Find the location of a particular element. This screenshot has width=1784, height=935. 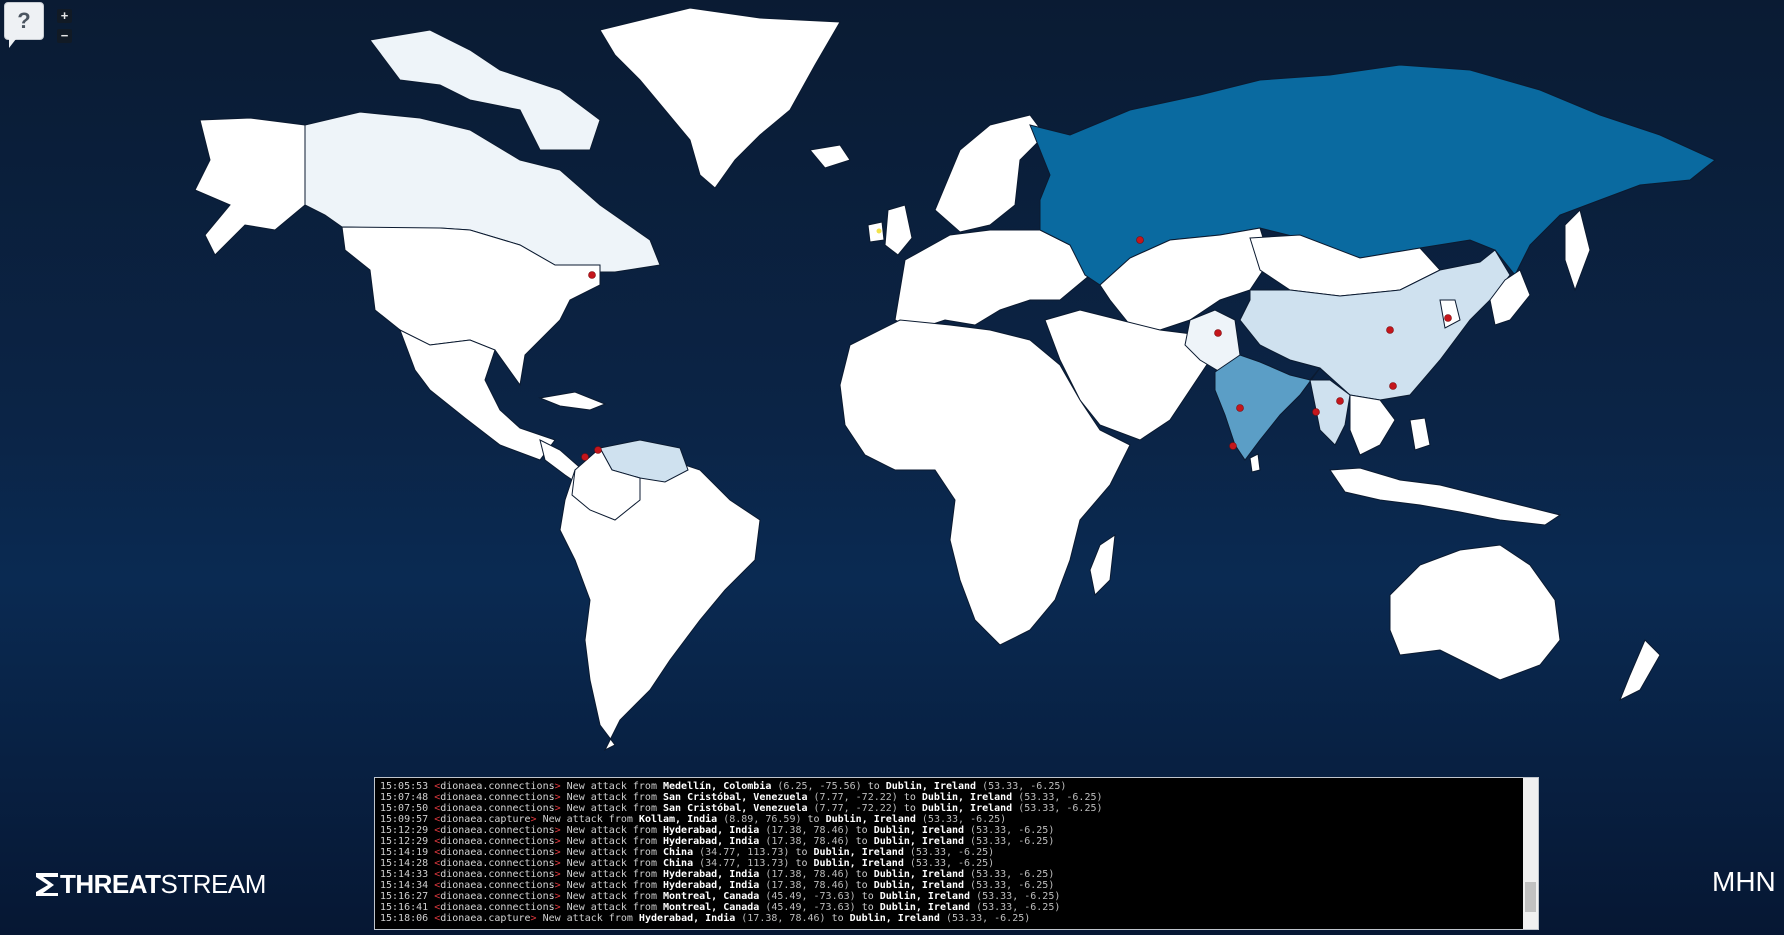

log-time: 15:18:06 is located at coordinates (407, 918).